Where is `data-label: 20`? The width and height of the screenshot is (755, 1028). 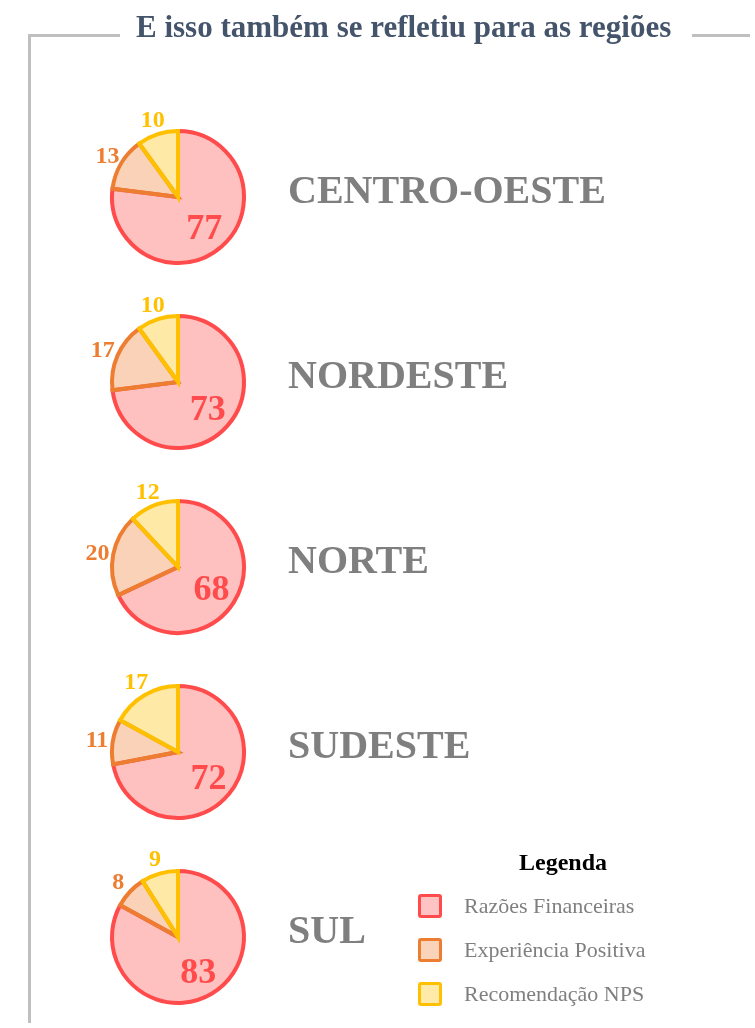
data-label: 20 is located at coordinates (97, 551).